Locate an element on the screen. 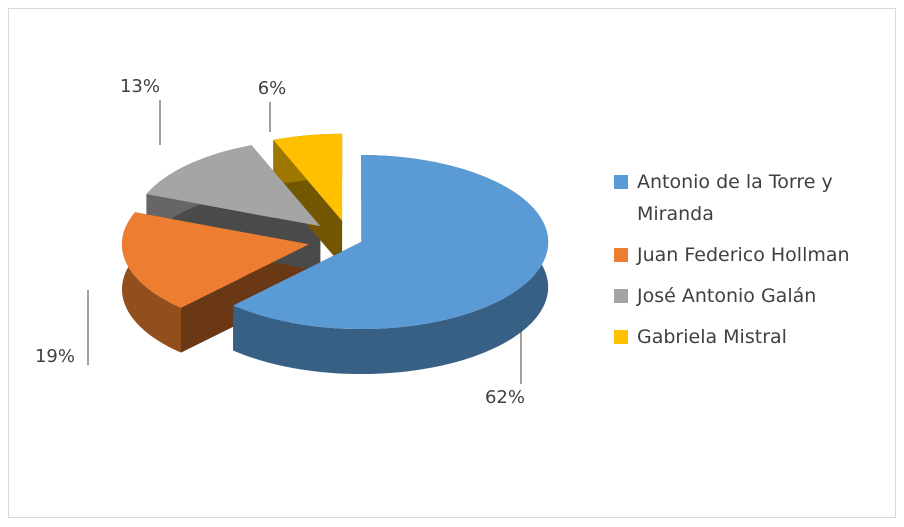 The image size is (904, 527). legend-label: José Antonio Galán is located at coordinates (727, 296).